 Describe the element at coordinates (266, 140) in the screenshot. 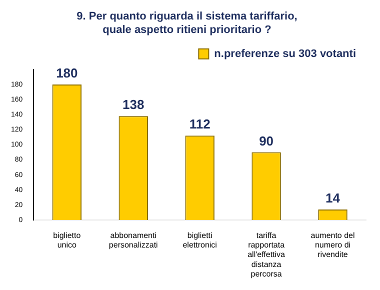

I see `data-label: 90` at that location.